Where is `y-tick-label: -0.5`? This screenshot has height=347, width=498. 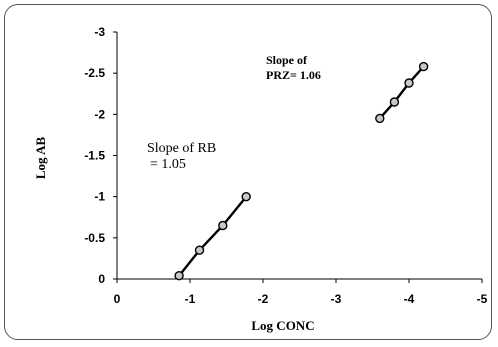 y-tick-label: -0.5 is located at coordinates (94, 238).